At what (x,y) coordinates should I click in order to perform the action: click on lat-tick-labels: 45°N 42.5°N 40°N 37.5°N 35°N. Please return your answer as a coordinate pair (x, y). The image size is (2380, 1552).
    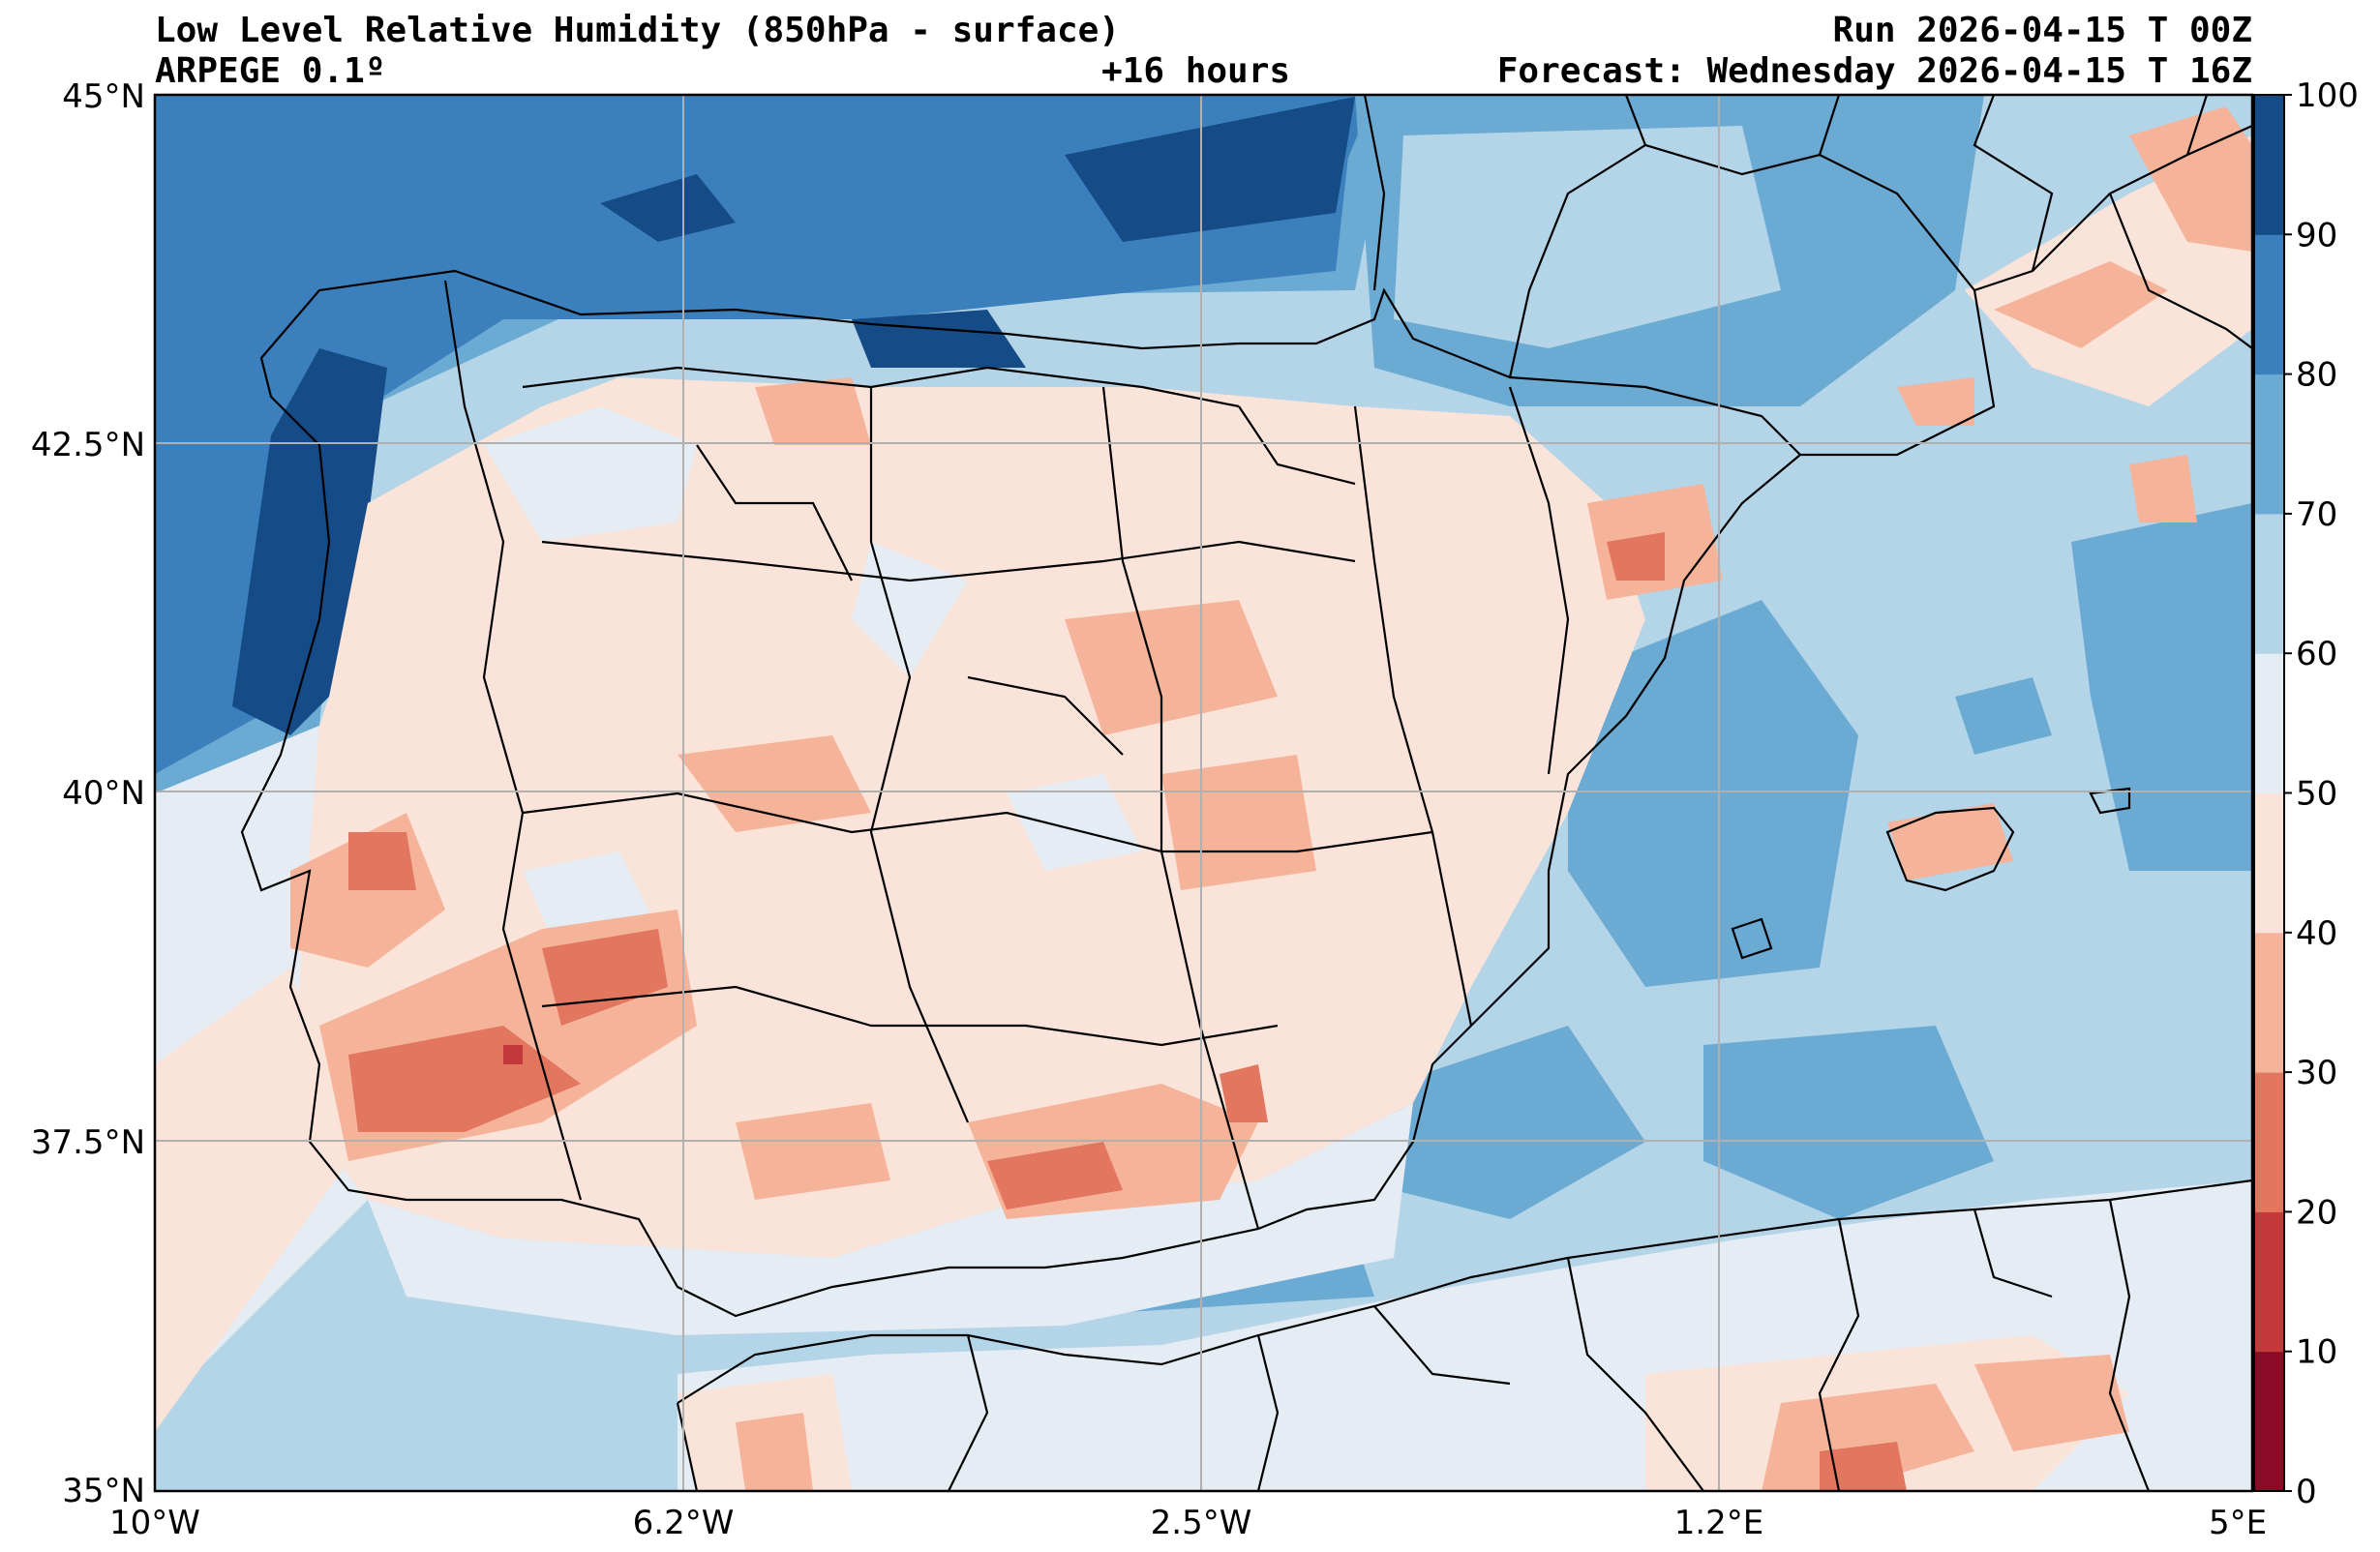
    Looking at the image, I should click on (88, 794).